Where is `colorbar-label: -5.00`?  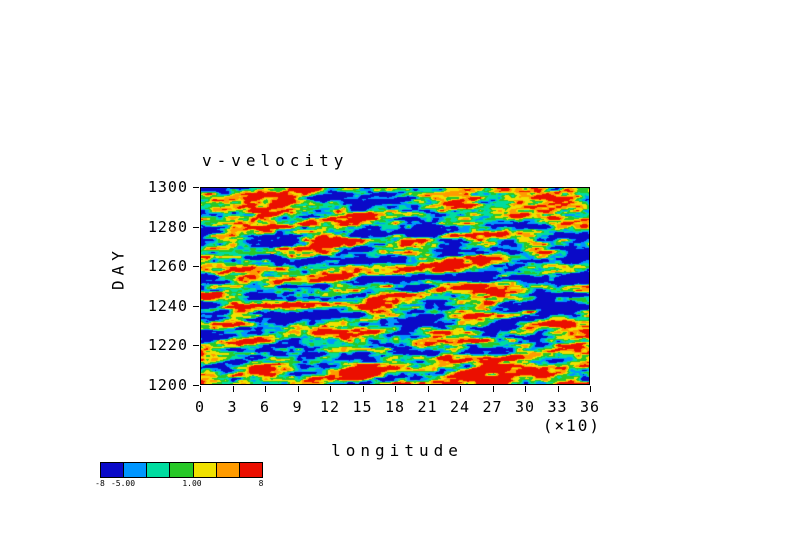 colorbar-label: -5.00 is located at coordinates (123, 483).